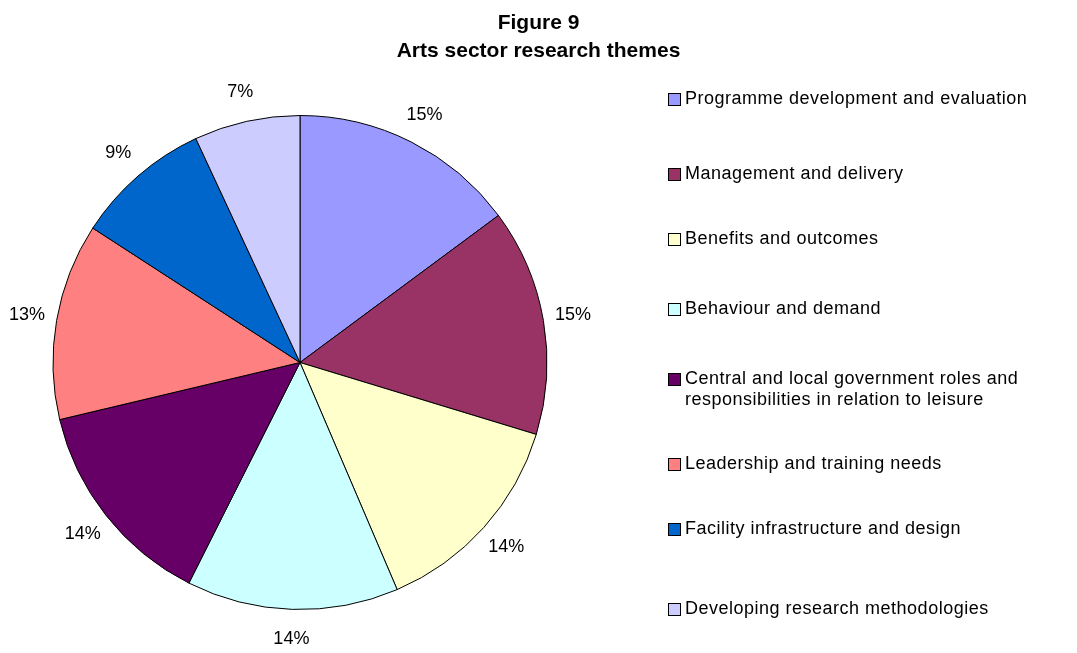  Describe the element at coordinates (823, 528) in the screenshot. I see `legend-label: Facility infrastructure and design` at that location.